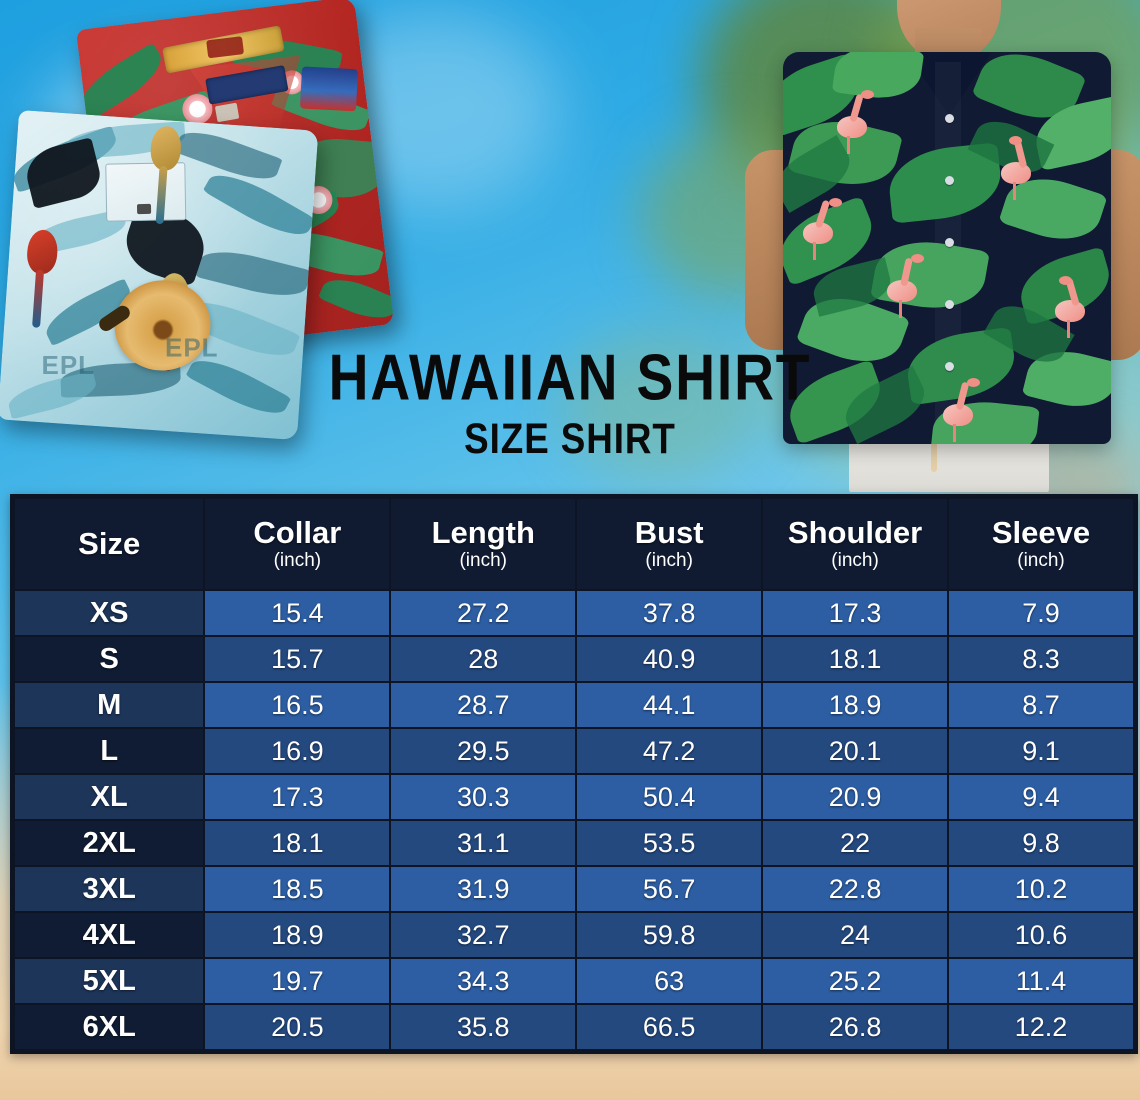 The image size is (1140, 1100). What do you see at coordinates (109, 889) in the screenshot?
I see `cell-size: 3XL` at bounding box center [109, 889].